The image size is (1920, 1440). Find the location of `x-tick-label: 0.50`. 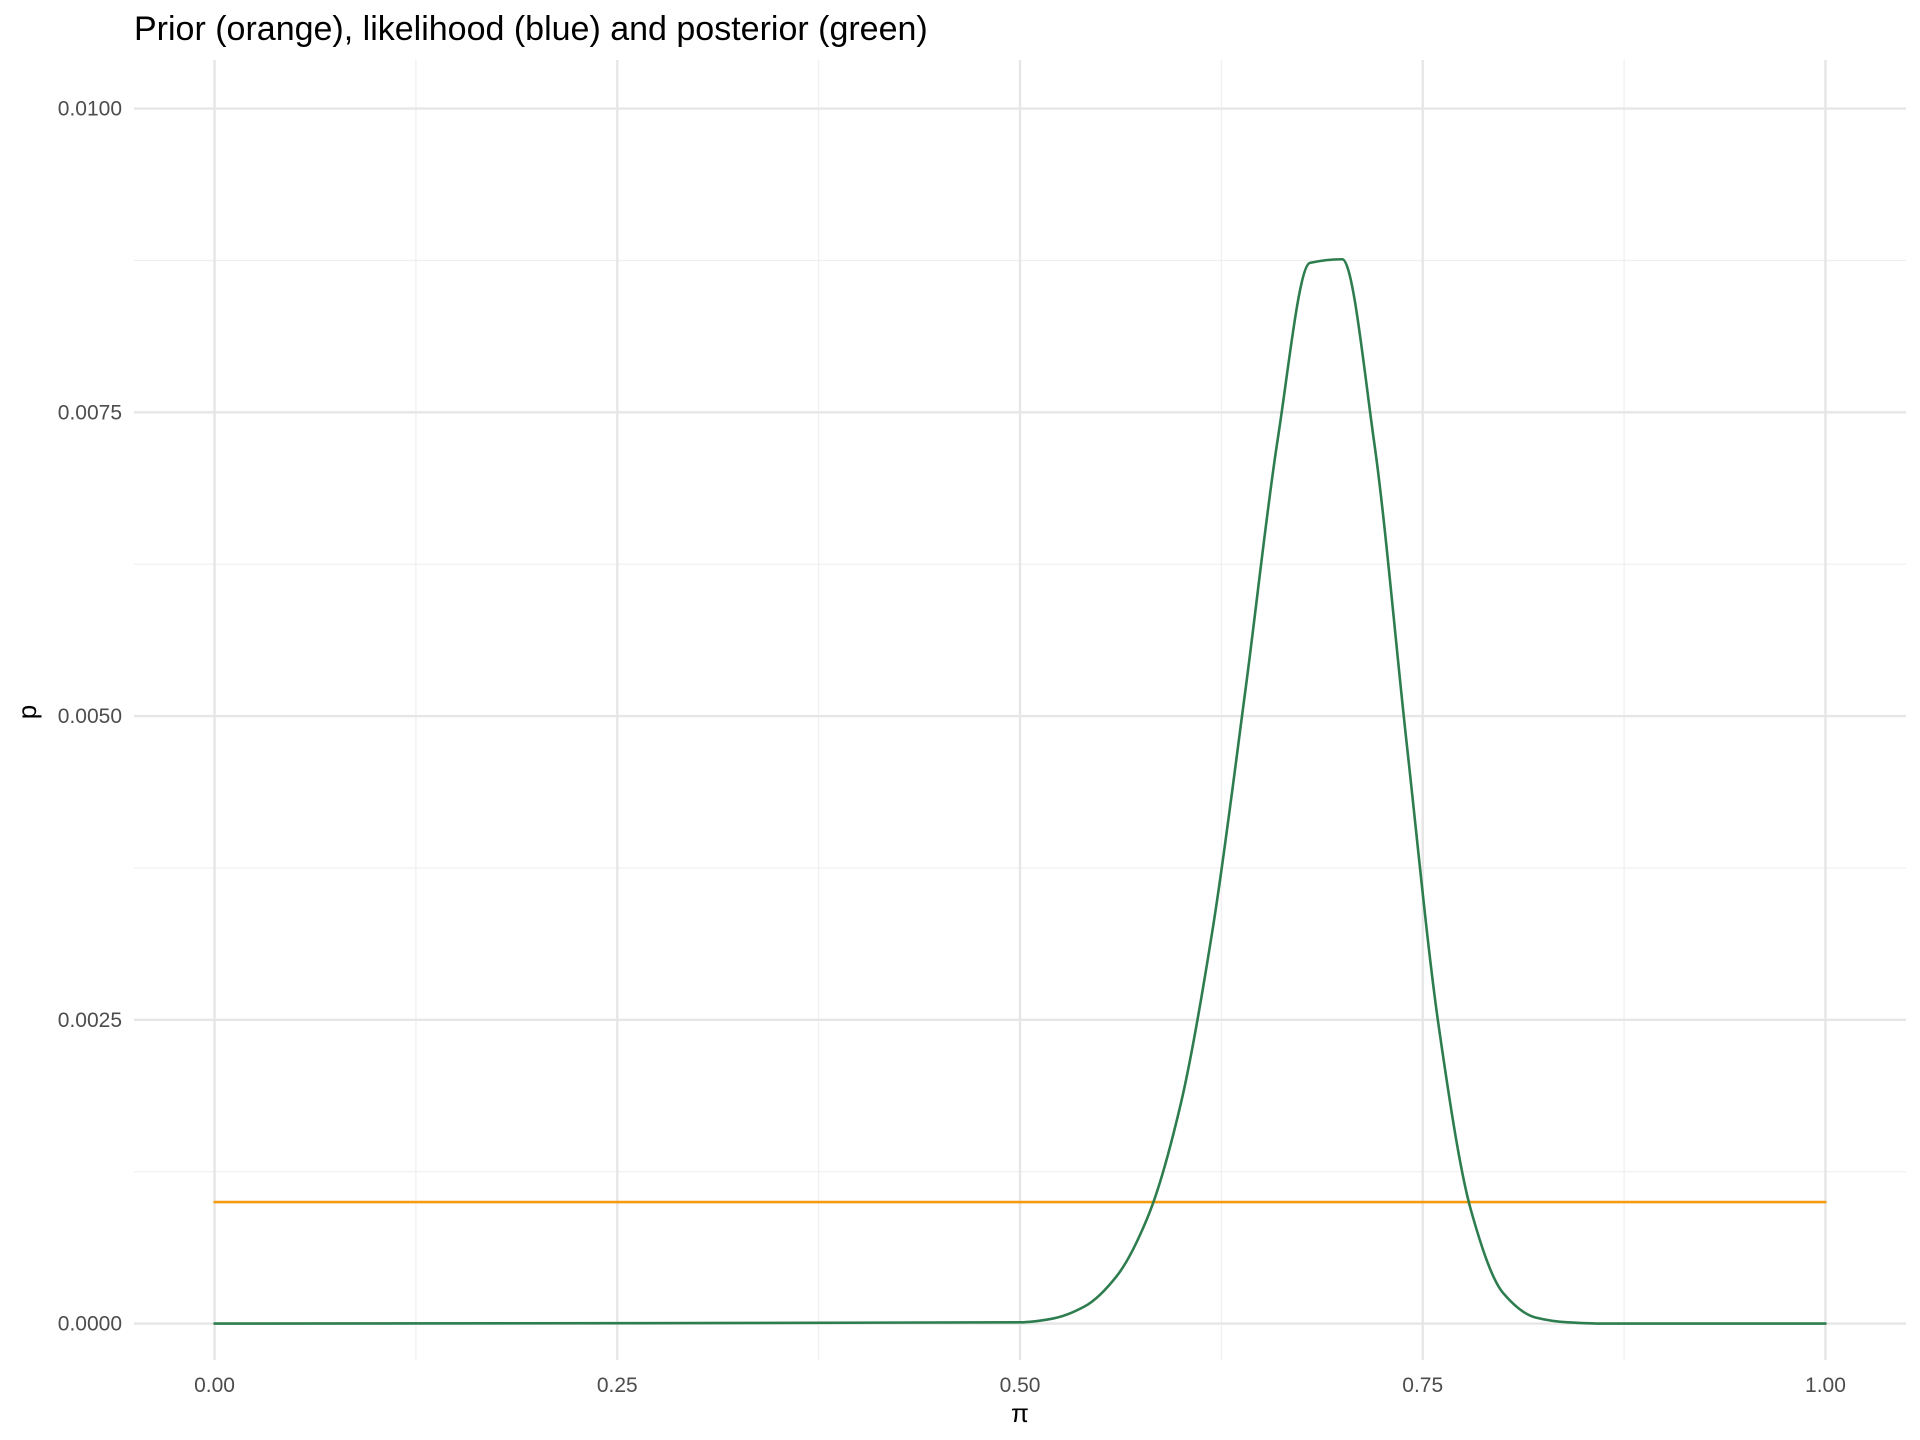

x-tick-label: 0.50 is located at coordinates (1020, 1385).